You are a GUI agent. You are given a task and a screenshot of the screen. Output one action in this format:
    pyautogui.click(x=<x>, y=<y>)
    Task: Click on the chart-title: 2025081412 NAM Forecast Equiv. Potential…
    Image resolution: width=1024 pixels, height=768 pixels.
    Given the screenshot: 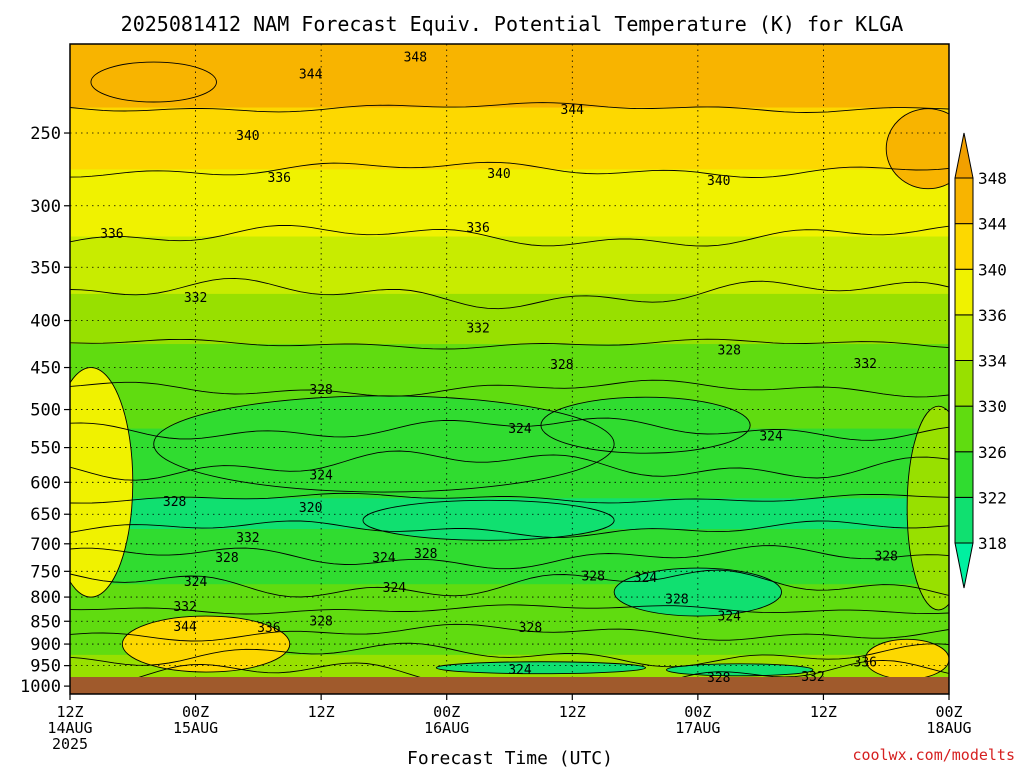 What is the action you would take?
    pyautogui.click(x=512, y=24)
    